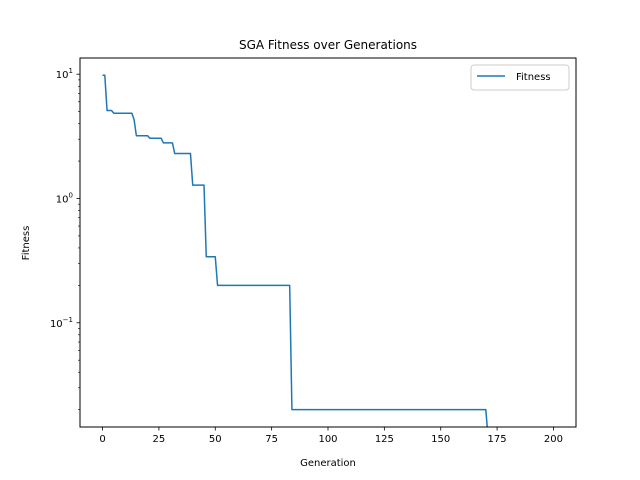 Image resolution: width=640 pixels, height=480 pixels. What do you see at coordinates (61, 323) in the screenshot?
I see `y-tick-label: 10⁻¹` at bounding box center [61, 323].